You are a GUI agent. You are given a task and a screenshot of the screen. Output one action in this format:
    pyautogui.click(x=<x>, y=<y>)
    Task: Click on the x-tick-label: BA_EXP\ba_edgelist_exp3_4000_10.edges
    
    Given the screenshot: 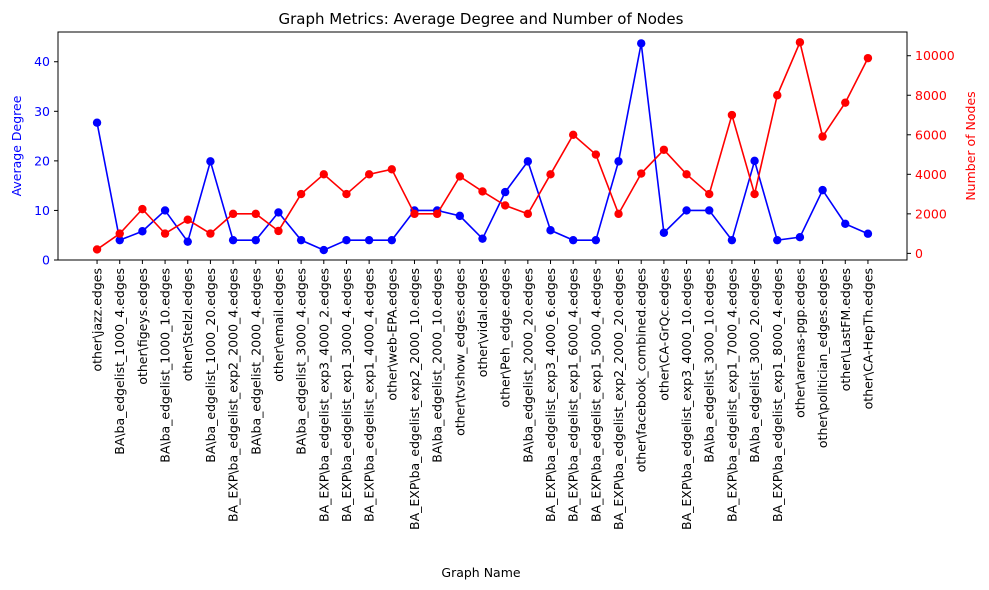 What is the action you would take?
    pyautogui.click(x=686, y=399)
    